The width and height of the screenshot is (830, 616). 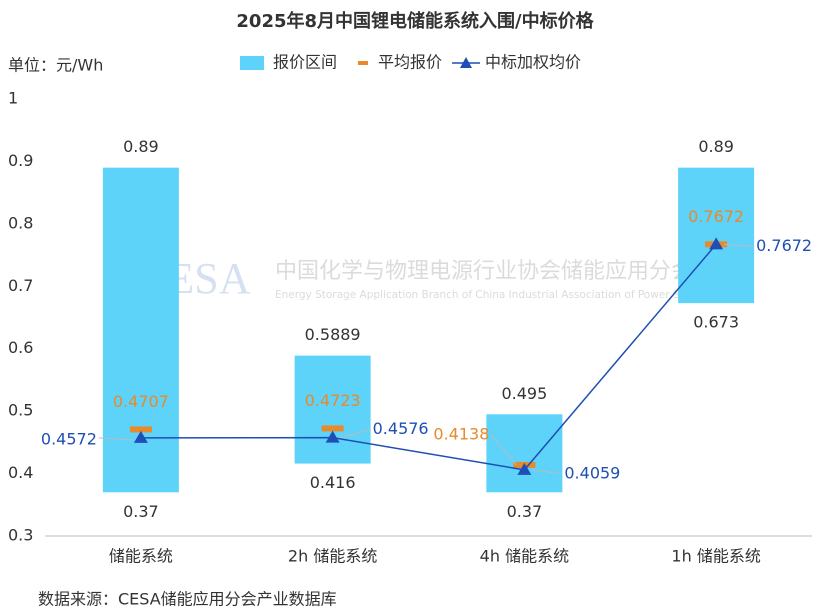 What do you see at coordinates (401, 428) in the screenshot?
I see `weighted-label: 0.4576` at bounding box center [401, 428].